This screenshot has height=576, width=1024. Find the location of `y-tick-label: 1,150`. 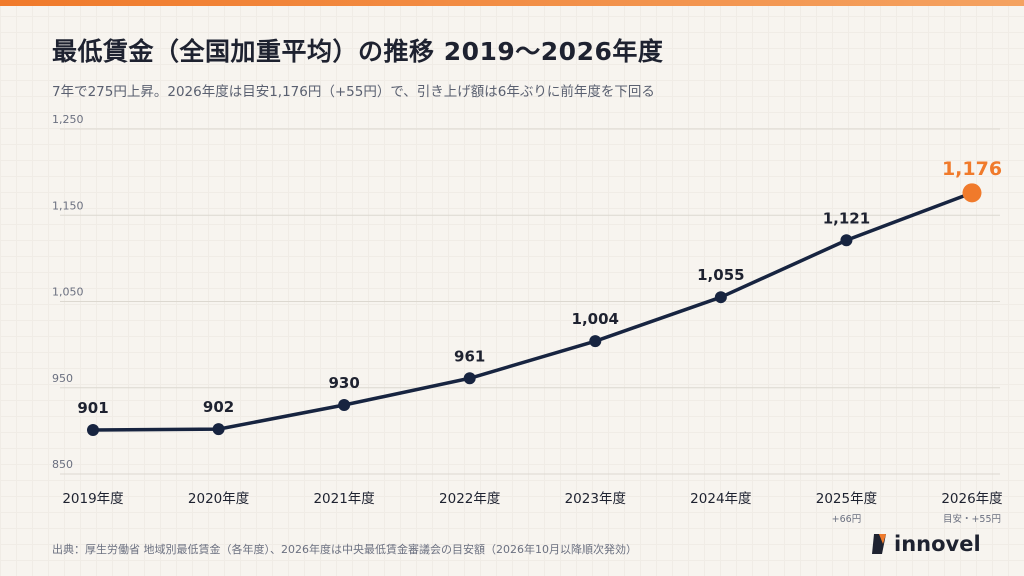

y-tick-label: 1,150 is located at coordinates (68, 205).